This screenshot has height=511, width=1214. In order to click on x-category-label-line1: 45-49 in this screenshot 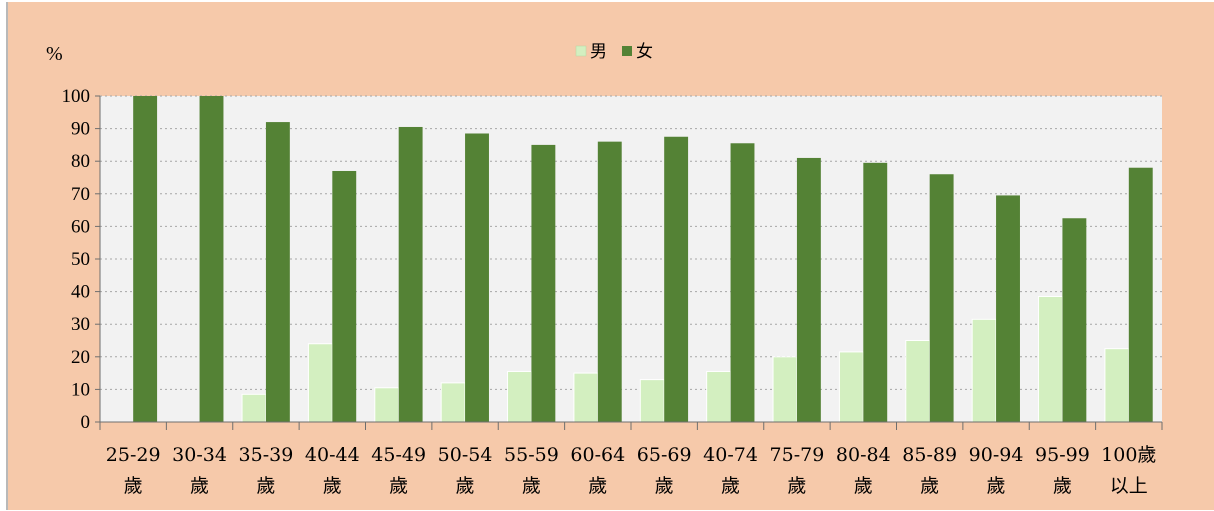, I will do `click(398, 455)`.